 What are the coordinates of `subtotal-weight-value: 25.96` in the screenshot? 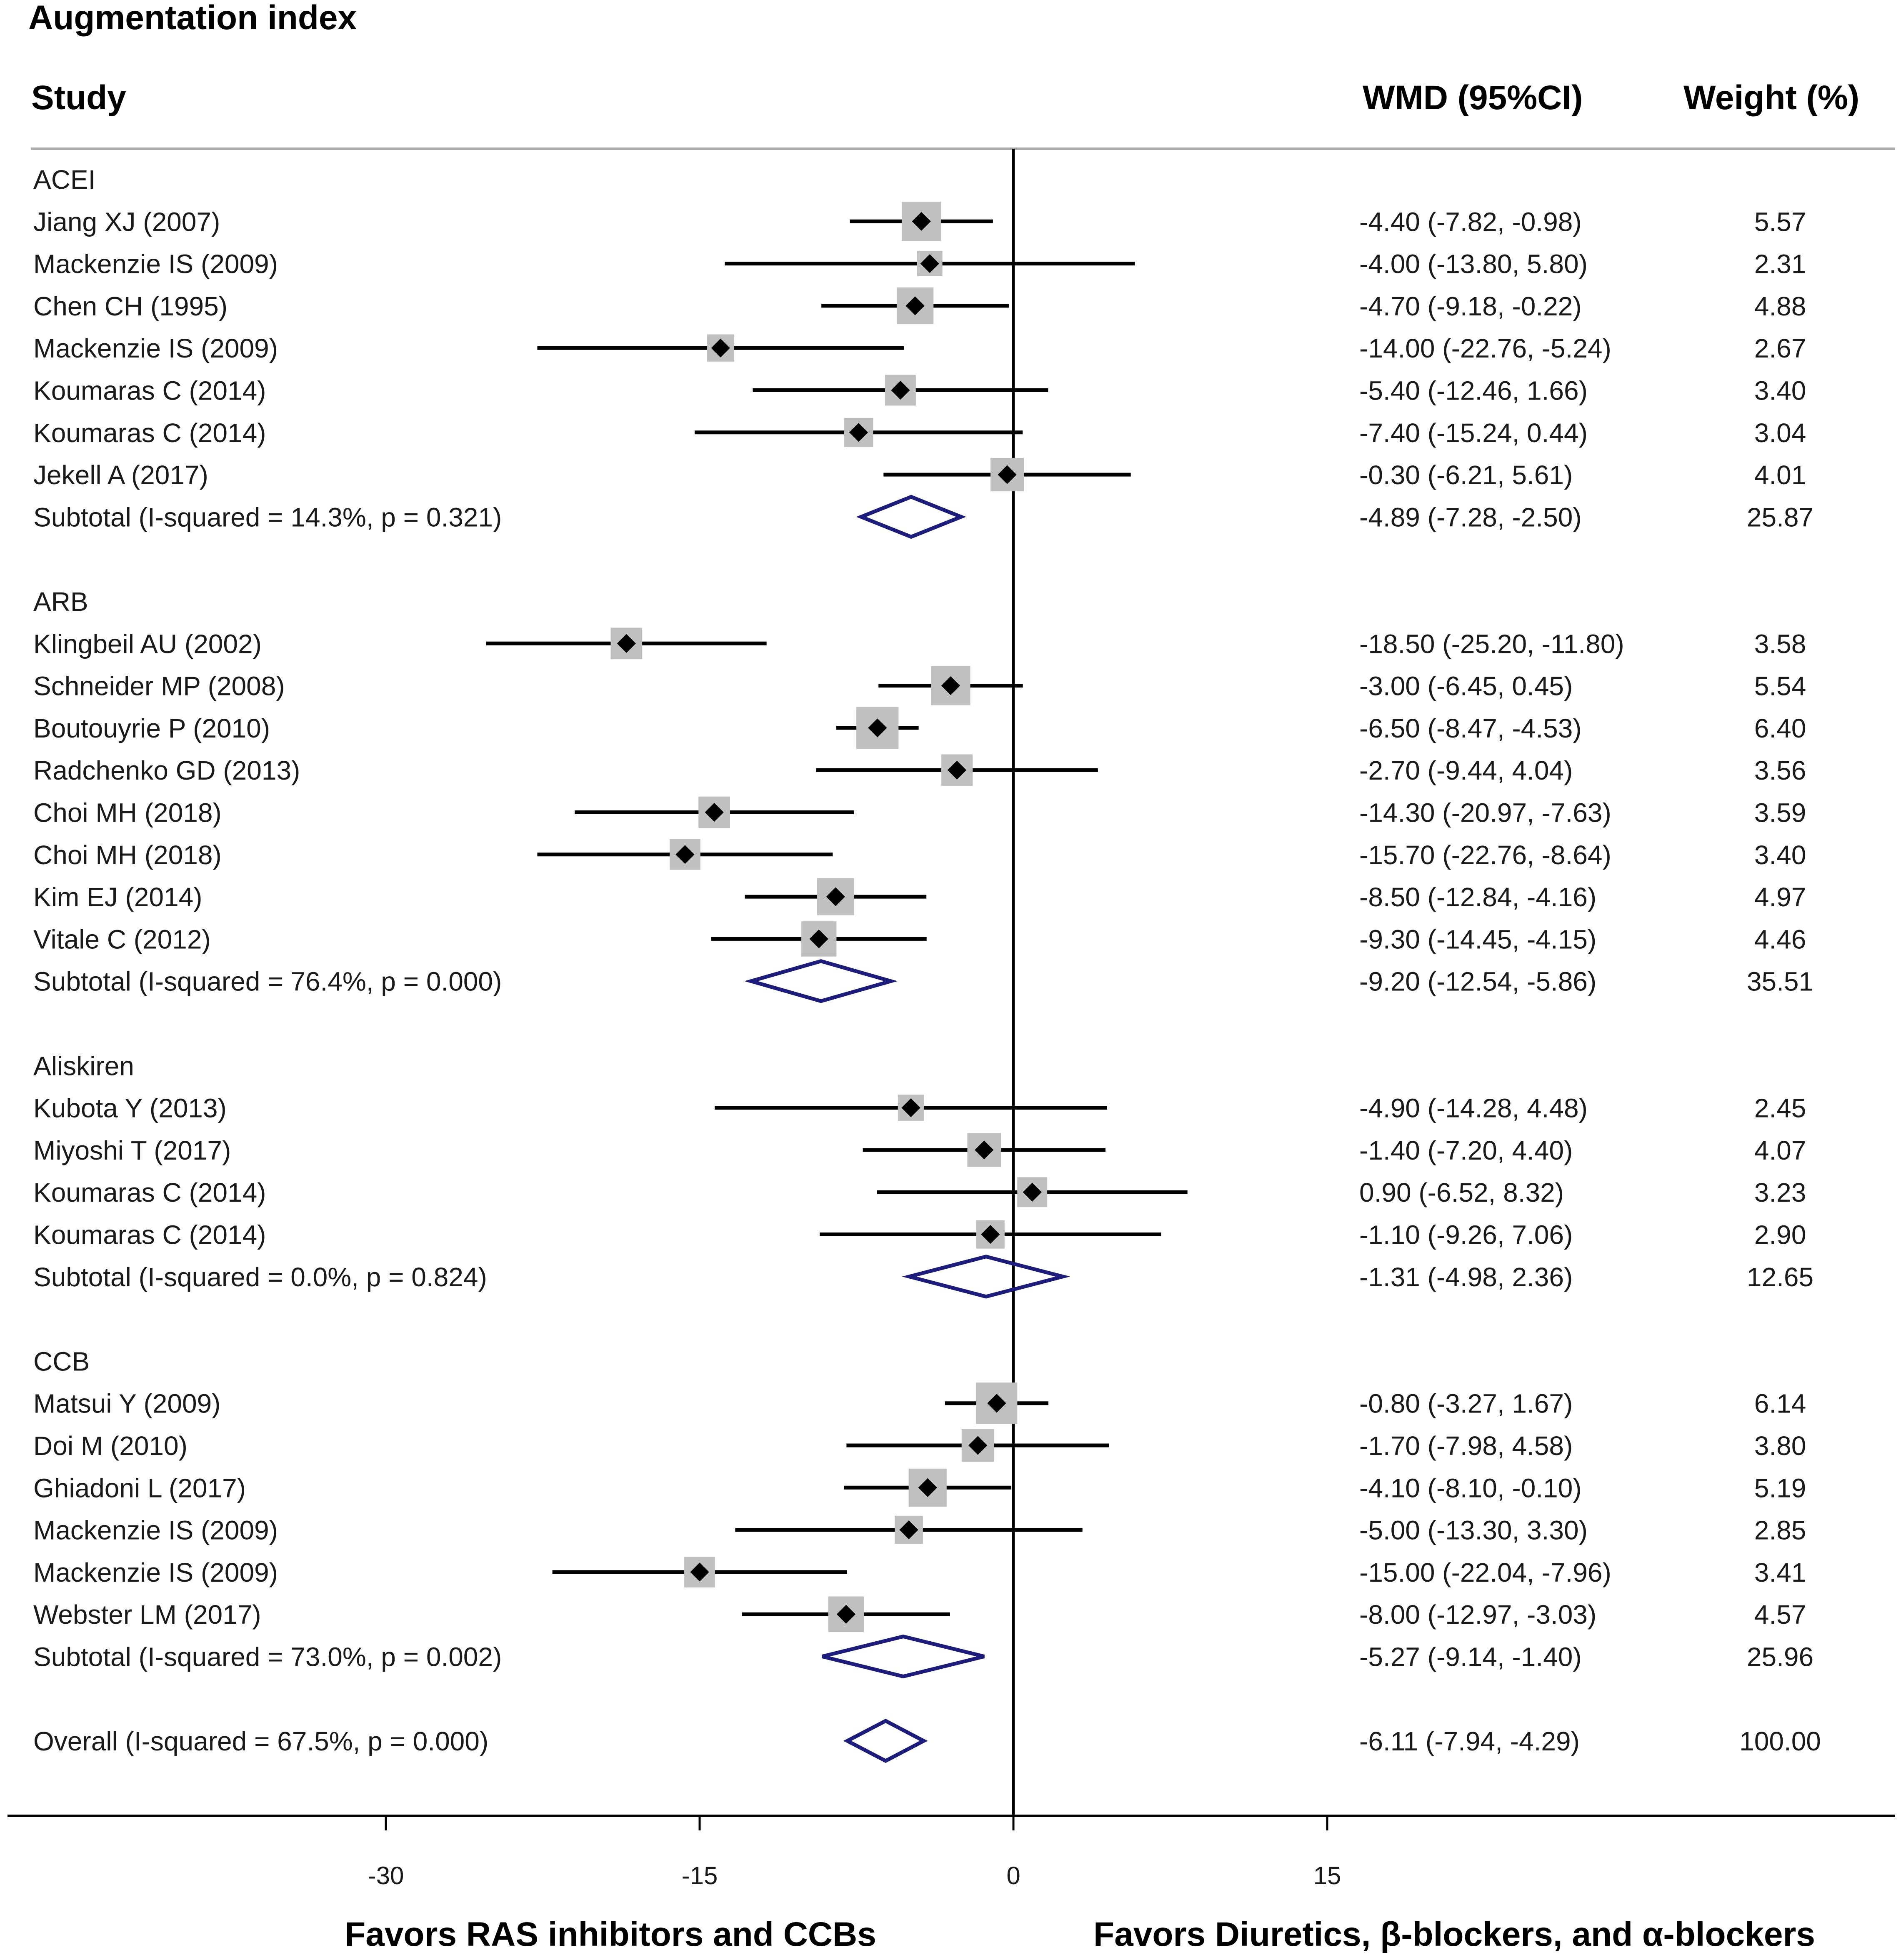 It's located at (1780, 1657).